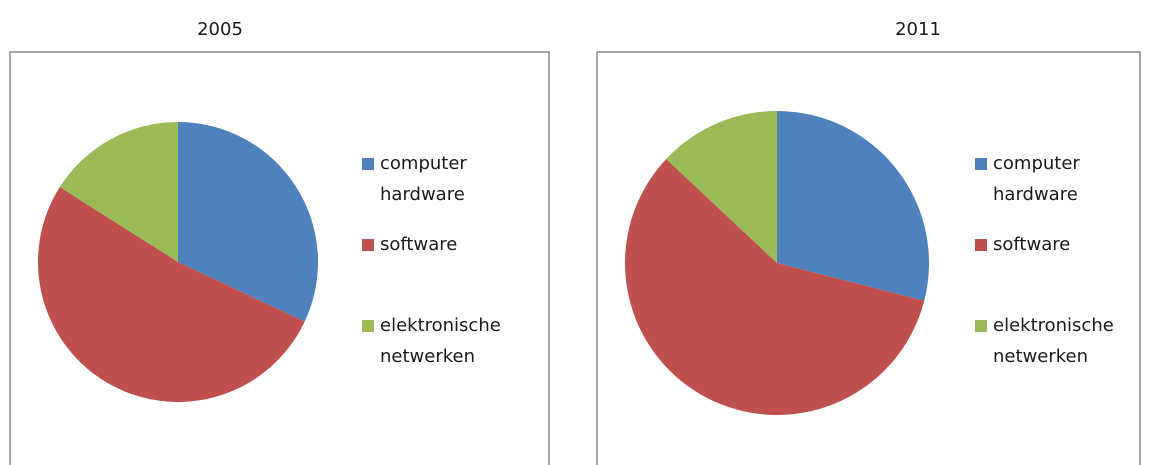 This screenshot has width=1155, height=465. Describe the element at coordinates (220, 29) in the screenshot. I see `chart-title: 2005` at that location.